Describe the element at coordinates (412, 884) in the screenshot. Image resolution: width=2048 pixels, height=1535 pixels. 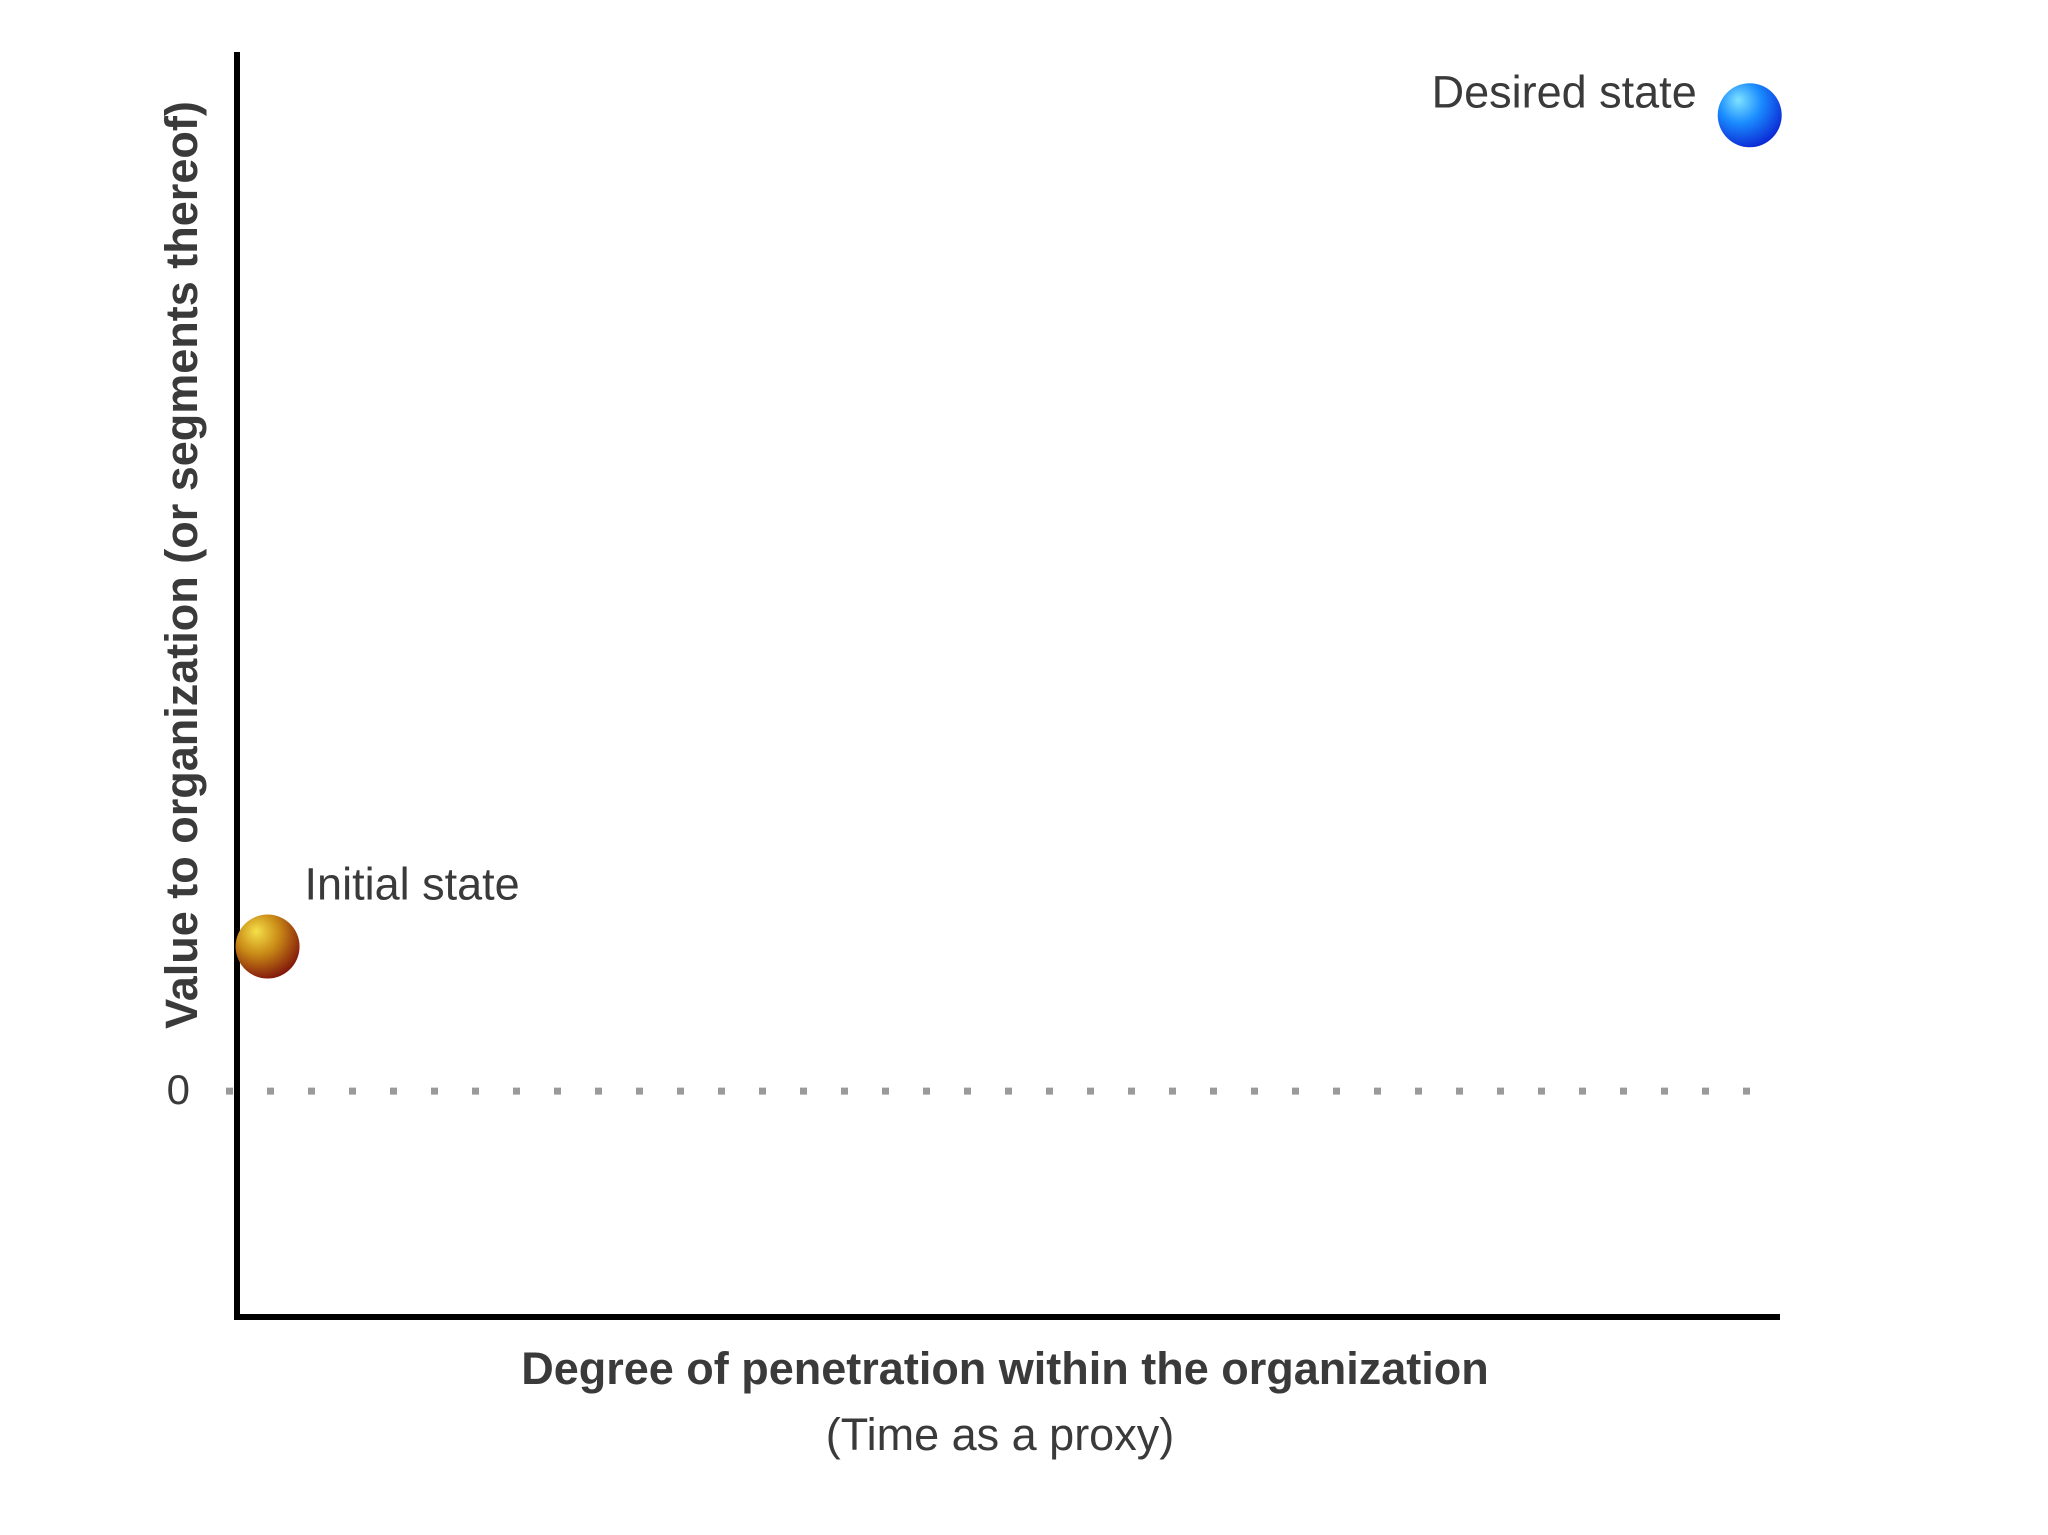
I see `point-label-initial-state: Initial state` at that location.